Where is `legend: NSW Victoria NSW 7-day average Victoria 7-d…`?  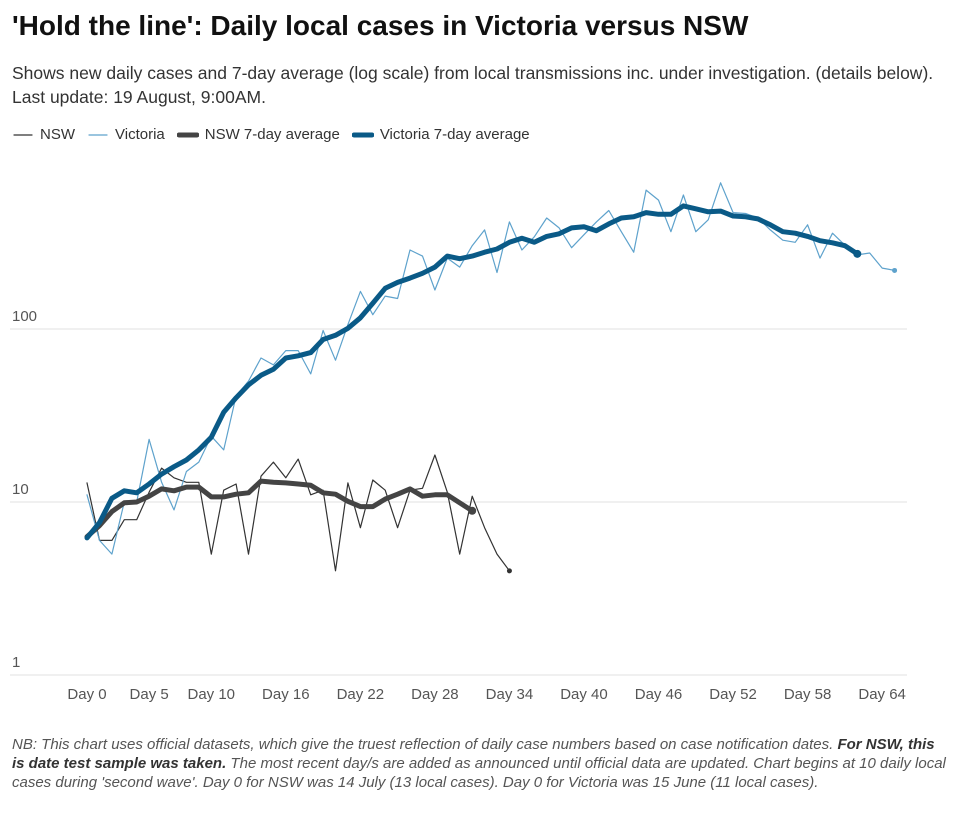
legend: NSW Victoria NSW 7-day average Victoria 7-d… is located at coordinates (271, 134).